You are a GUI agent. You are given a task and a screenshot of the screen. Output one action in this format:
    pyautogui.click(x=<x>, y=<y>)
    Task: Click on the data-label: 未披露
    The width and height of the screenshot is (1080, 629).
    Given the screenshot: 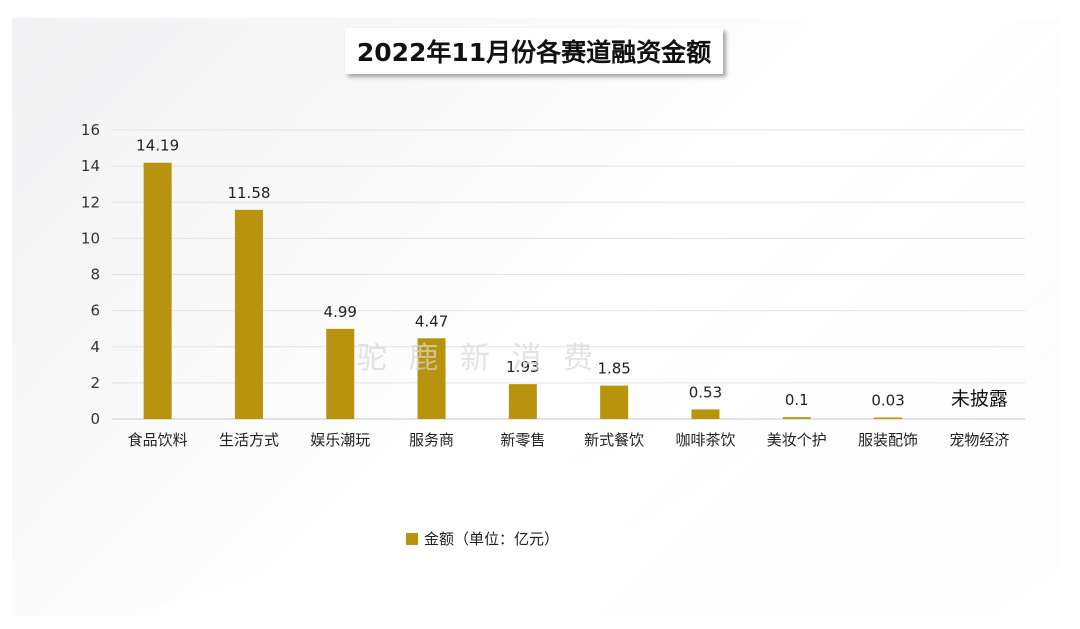 What is the action you would take?
    pyautogui.click(x=979, y=399)
    